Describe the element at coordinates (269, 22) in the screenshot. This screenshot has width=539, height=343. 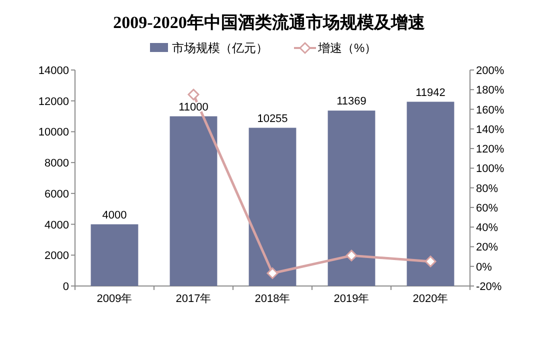
I see `chart-title: 2009-2020年中国酒类流通市场规模及增速` at that location.